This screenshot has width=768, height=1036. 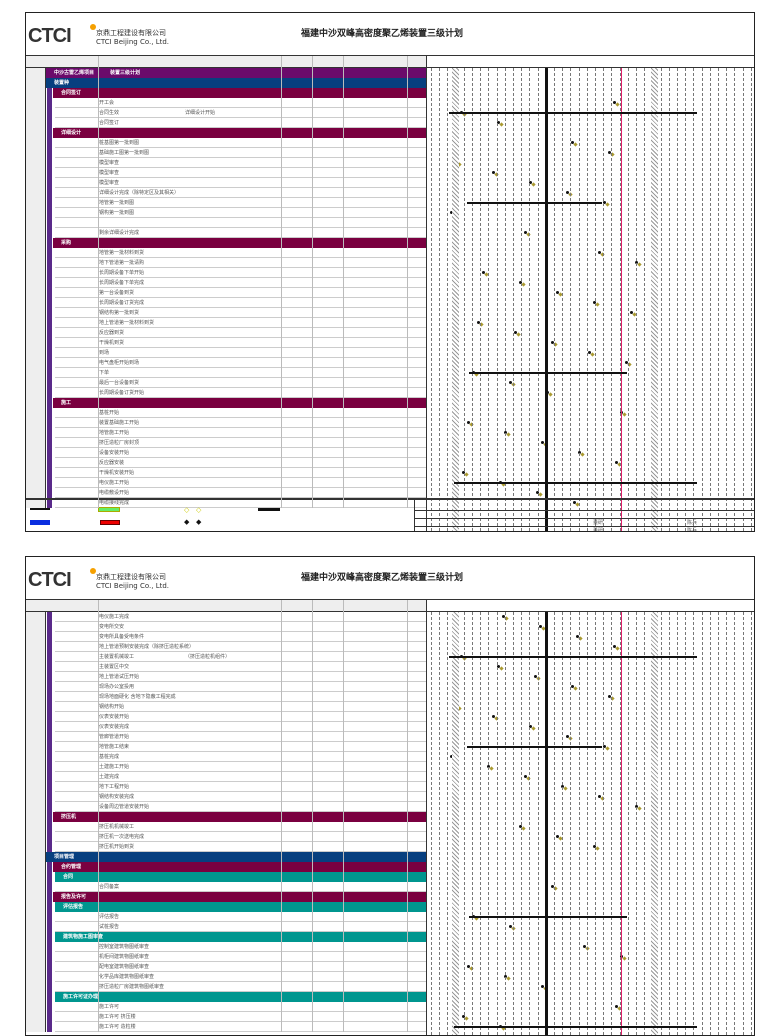 What do you see at coordinates (117, 827) in the screenshot?
I see `task-name: 挤压机机械竣工` at bounding box center [117, 827].